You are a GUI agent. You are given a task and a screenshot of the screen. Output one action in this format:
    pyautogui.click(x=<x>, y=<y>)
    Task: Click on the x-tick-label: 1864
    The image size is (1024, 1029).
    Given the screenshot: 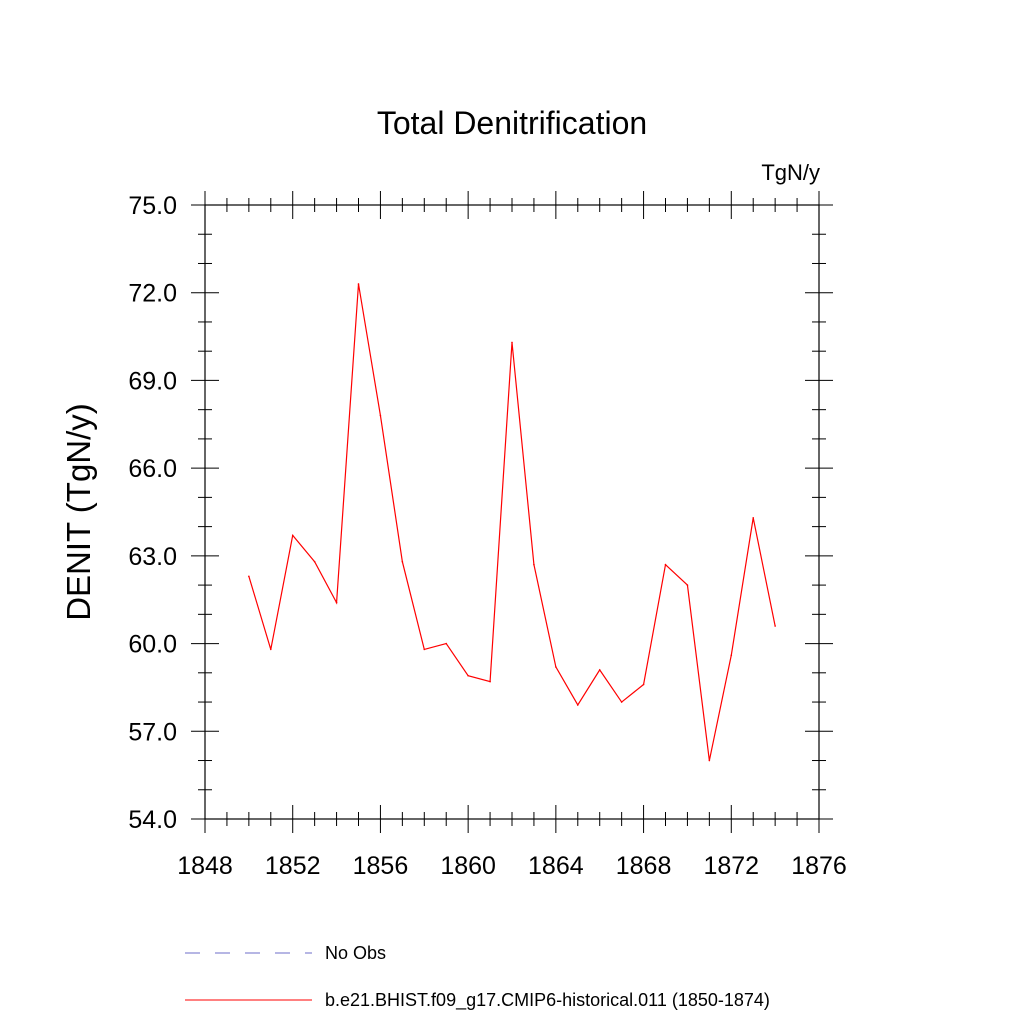 What is the action you would take?
    pyautogui.click(x=556, y=866)
    